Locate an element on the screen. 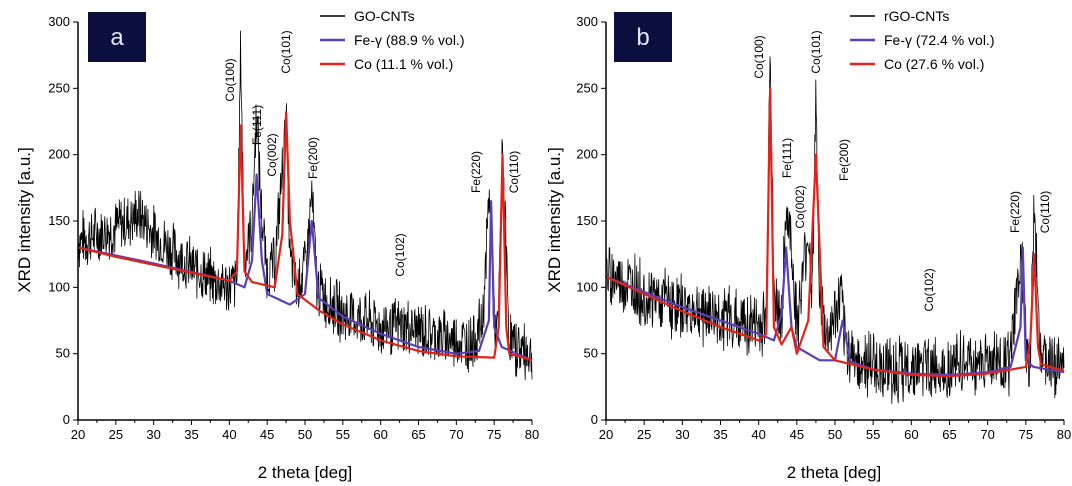 The height and width of the screenshot is (486, 1072). panel-b-peak-co002: Co(002) is located at coordinates (800, 206).